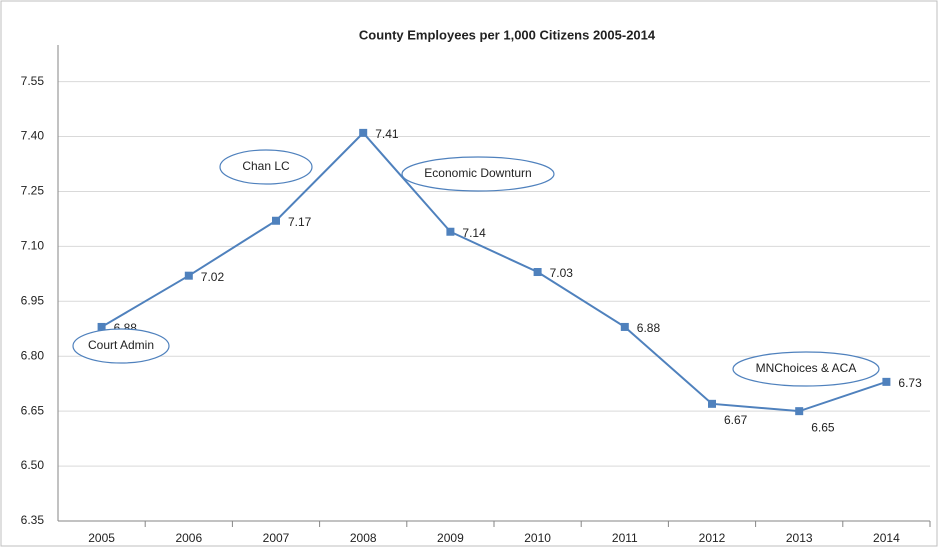 The image size is (938, 547). Describe the element at coordinates (649, 328) in the screenshot. I see `data-label: 6.88` at that location.